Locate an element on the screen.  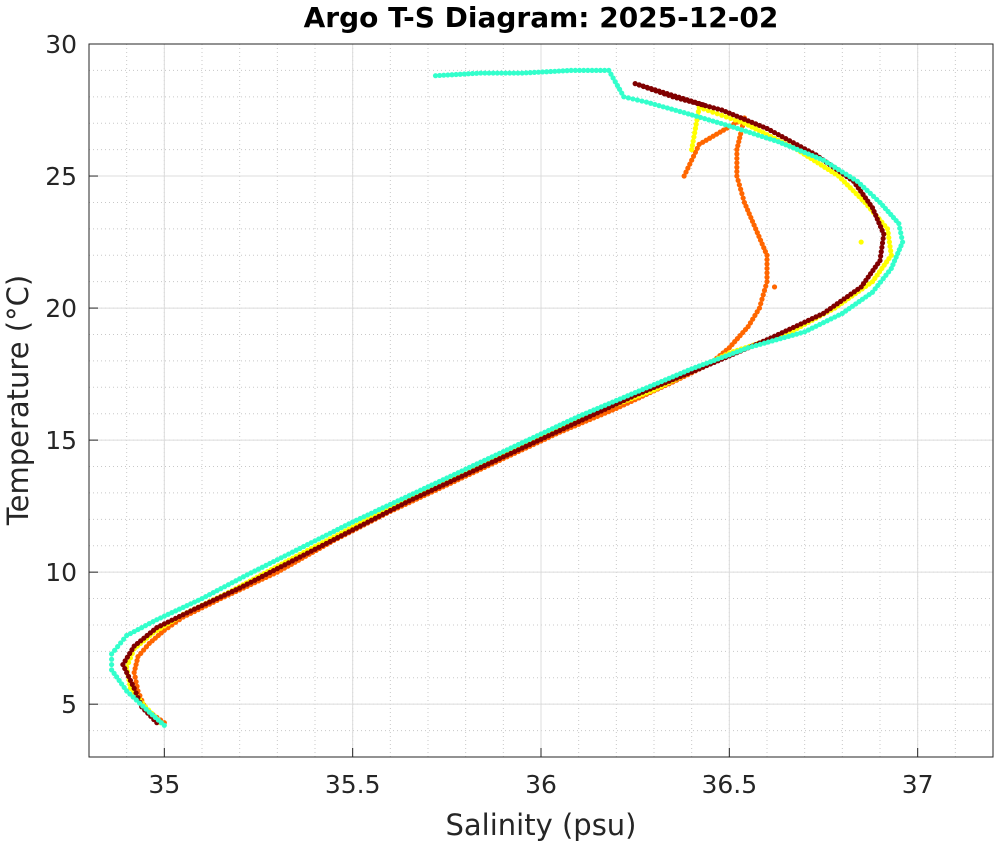
chart-title: Argo T-S Diagram: 2025-12-02 is located at coordinates (541, 17).